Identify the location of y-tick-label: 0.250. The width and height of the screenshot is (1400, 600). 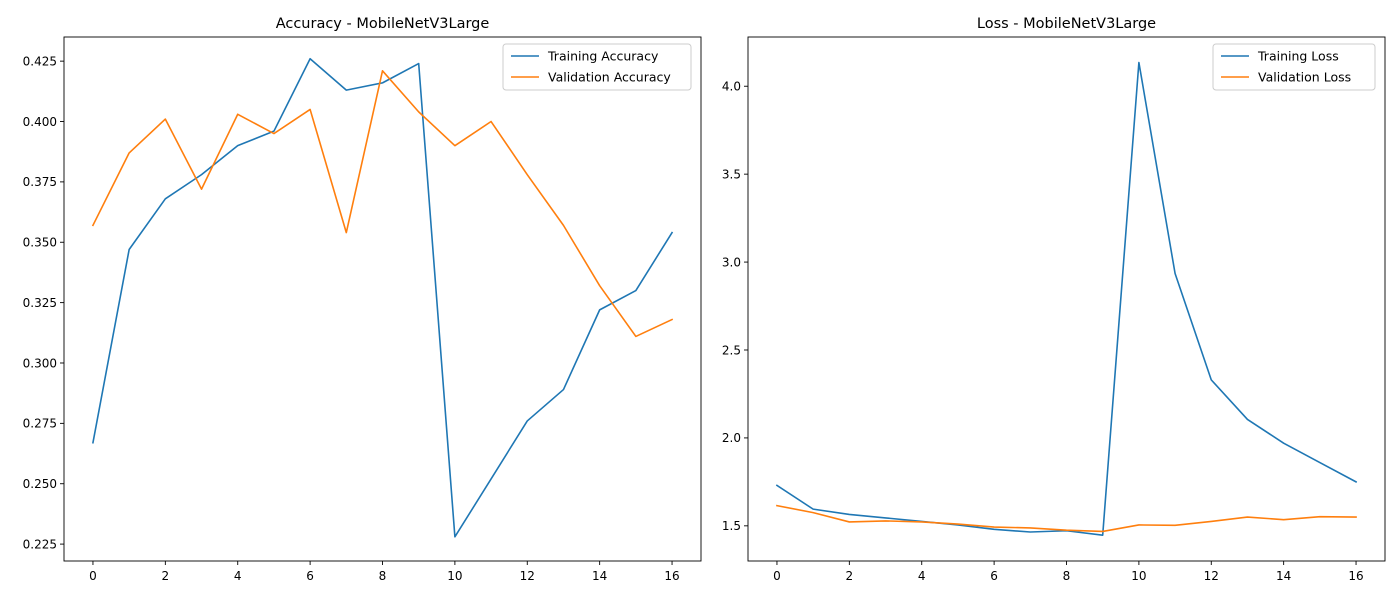
(40, 484).